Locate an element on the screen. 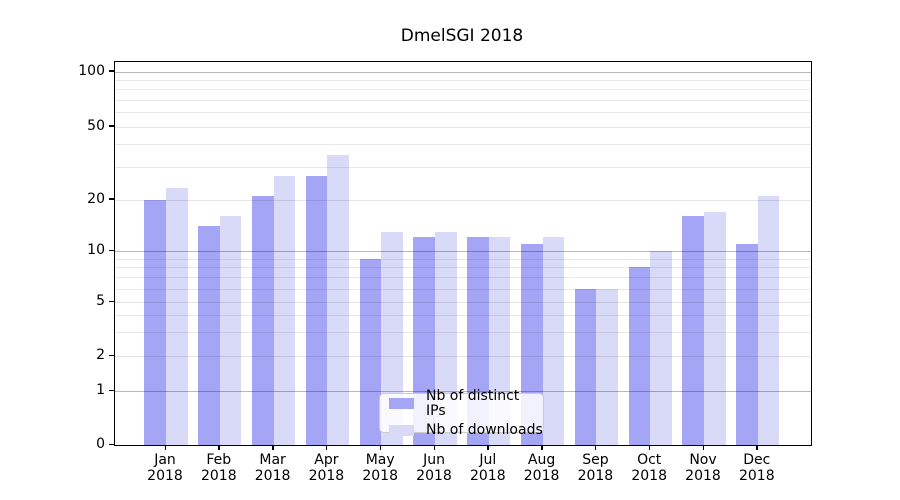 Image resolution: width=900 pixels, height=500 pixels. y-tick-label-5: 5 is located at coordinates (100, 301).